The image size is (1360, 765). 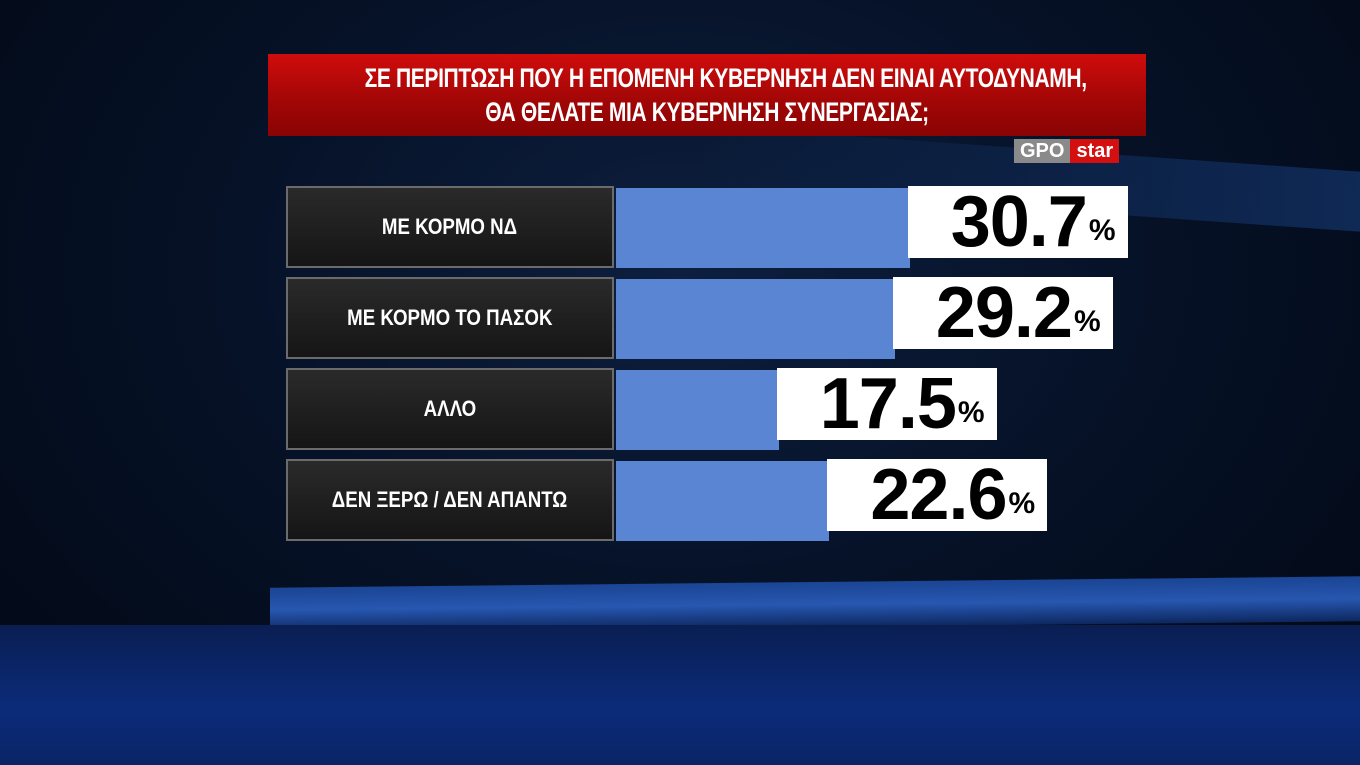 I want to click on bar-row: ΔΕΝ ΞΕΡΩ / ΔΕΝ ΑΠΑΝΤΩ 22.6 %, so click(x=736, y=498).